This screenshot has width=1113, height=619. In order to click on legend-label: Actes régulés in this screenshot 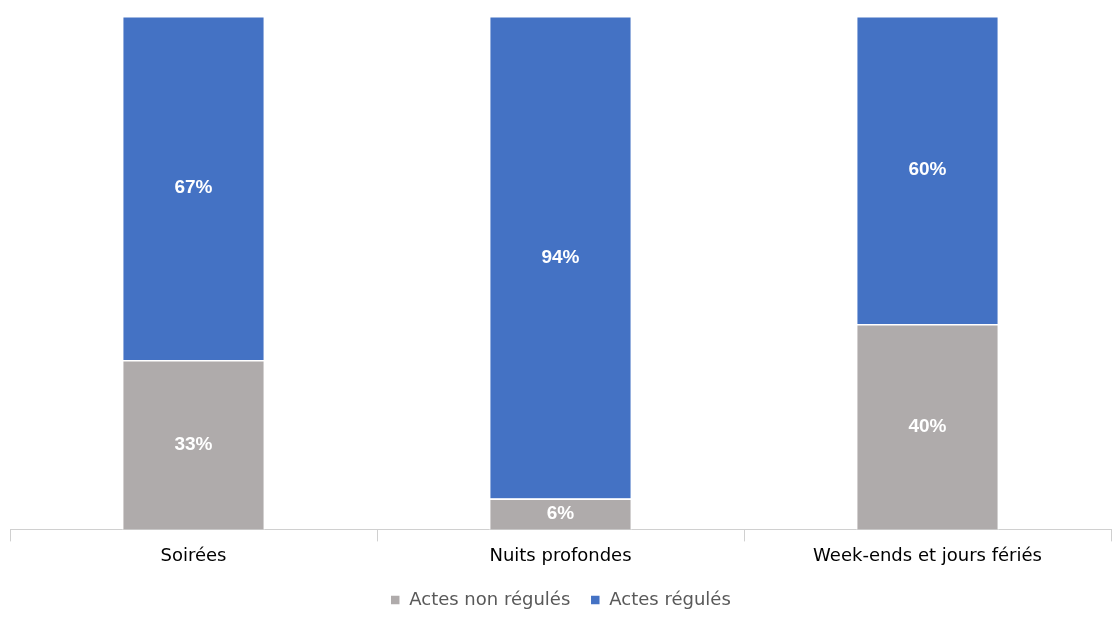, I will do `click(670, 598)`.